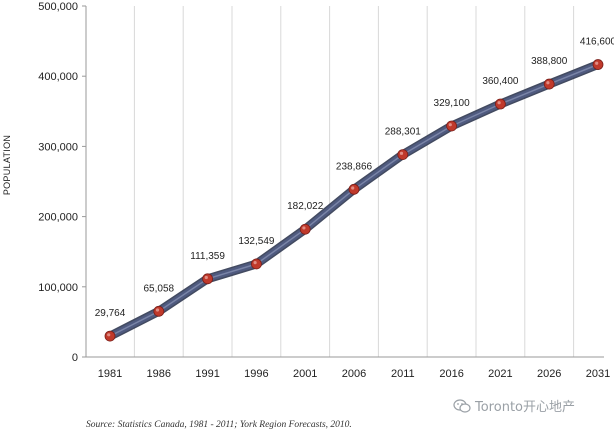 The image size is (614, 435). I want to click on data-label: 65,058, so click(159, 288).